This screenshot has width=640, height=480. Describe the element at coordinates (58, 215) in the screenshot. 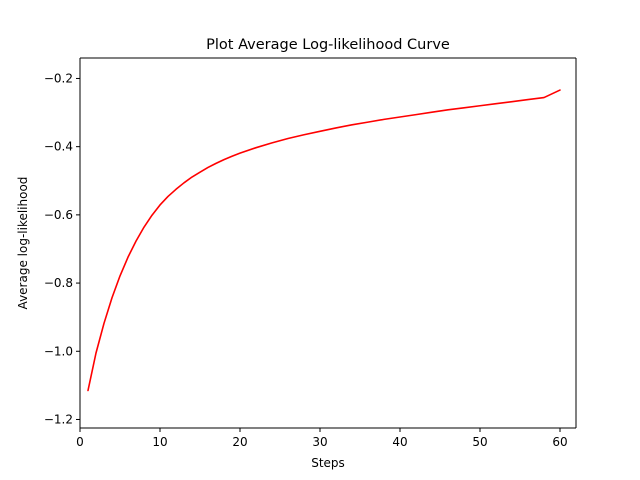

I see `y-tick-label: −0.6` at that location.